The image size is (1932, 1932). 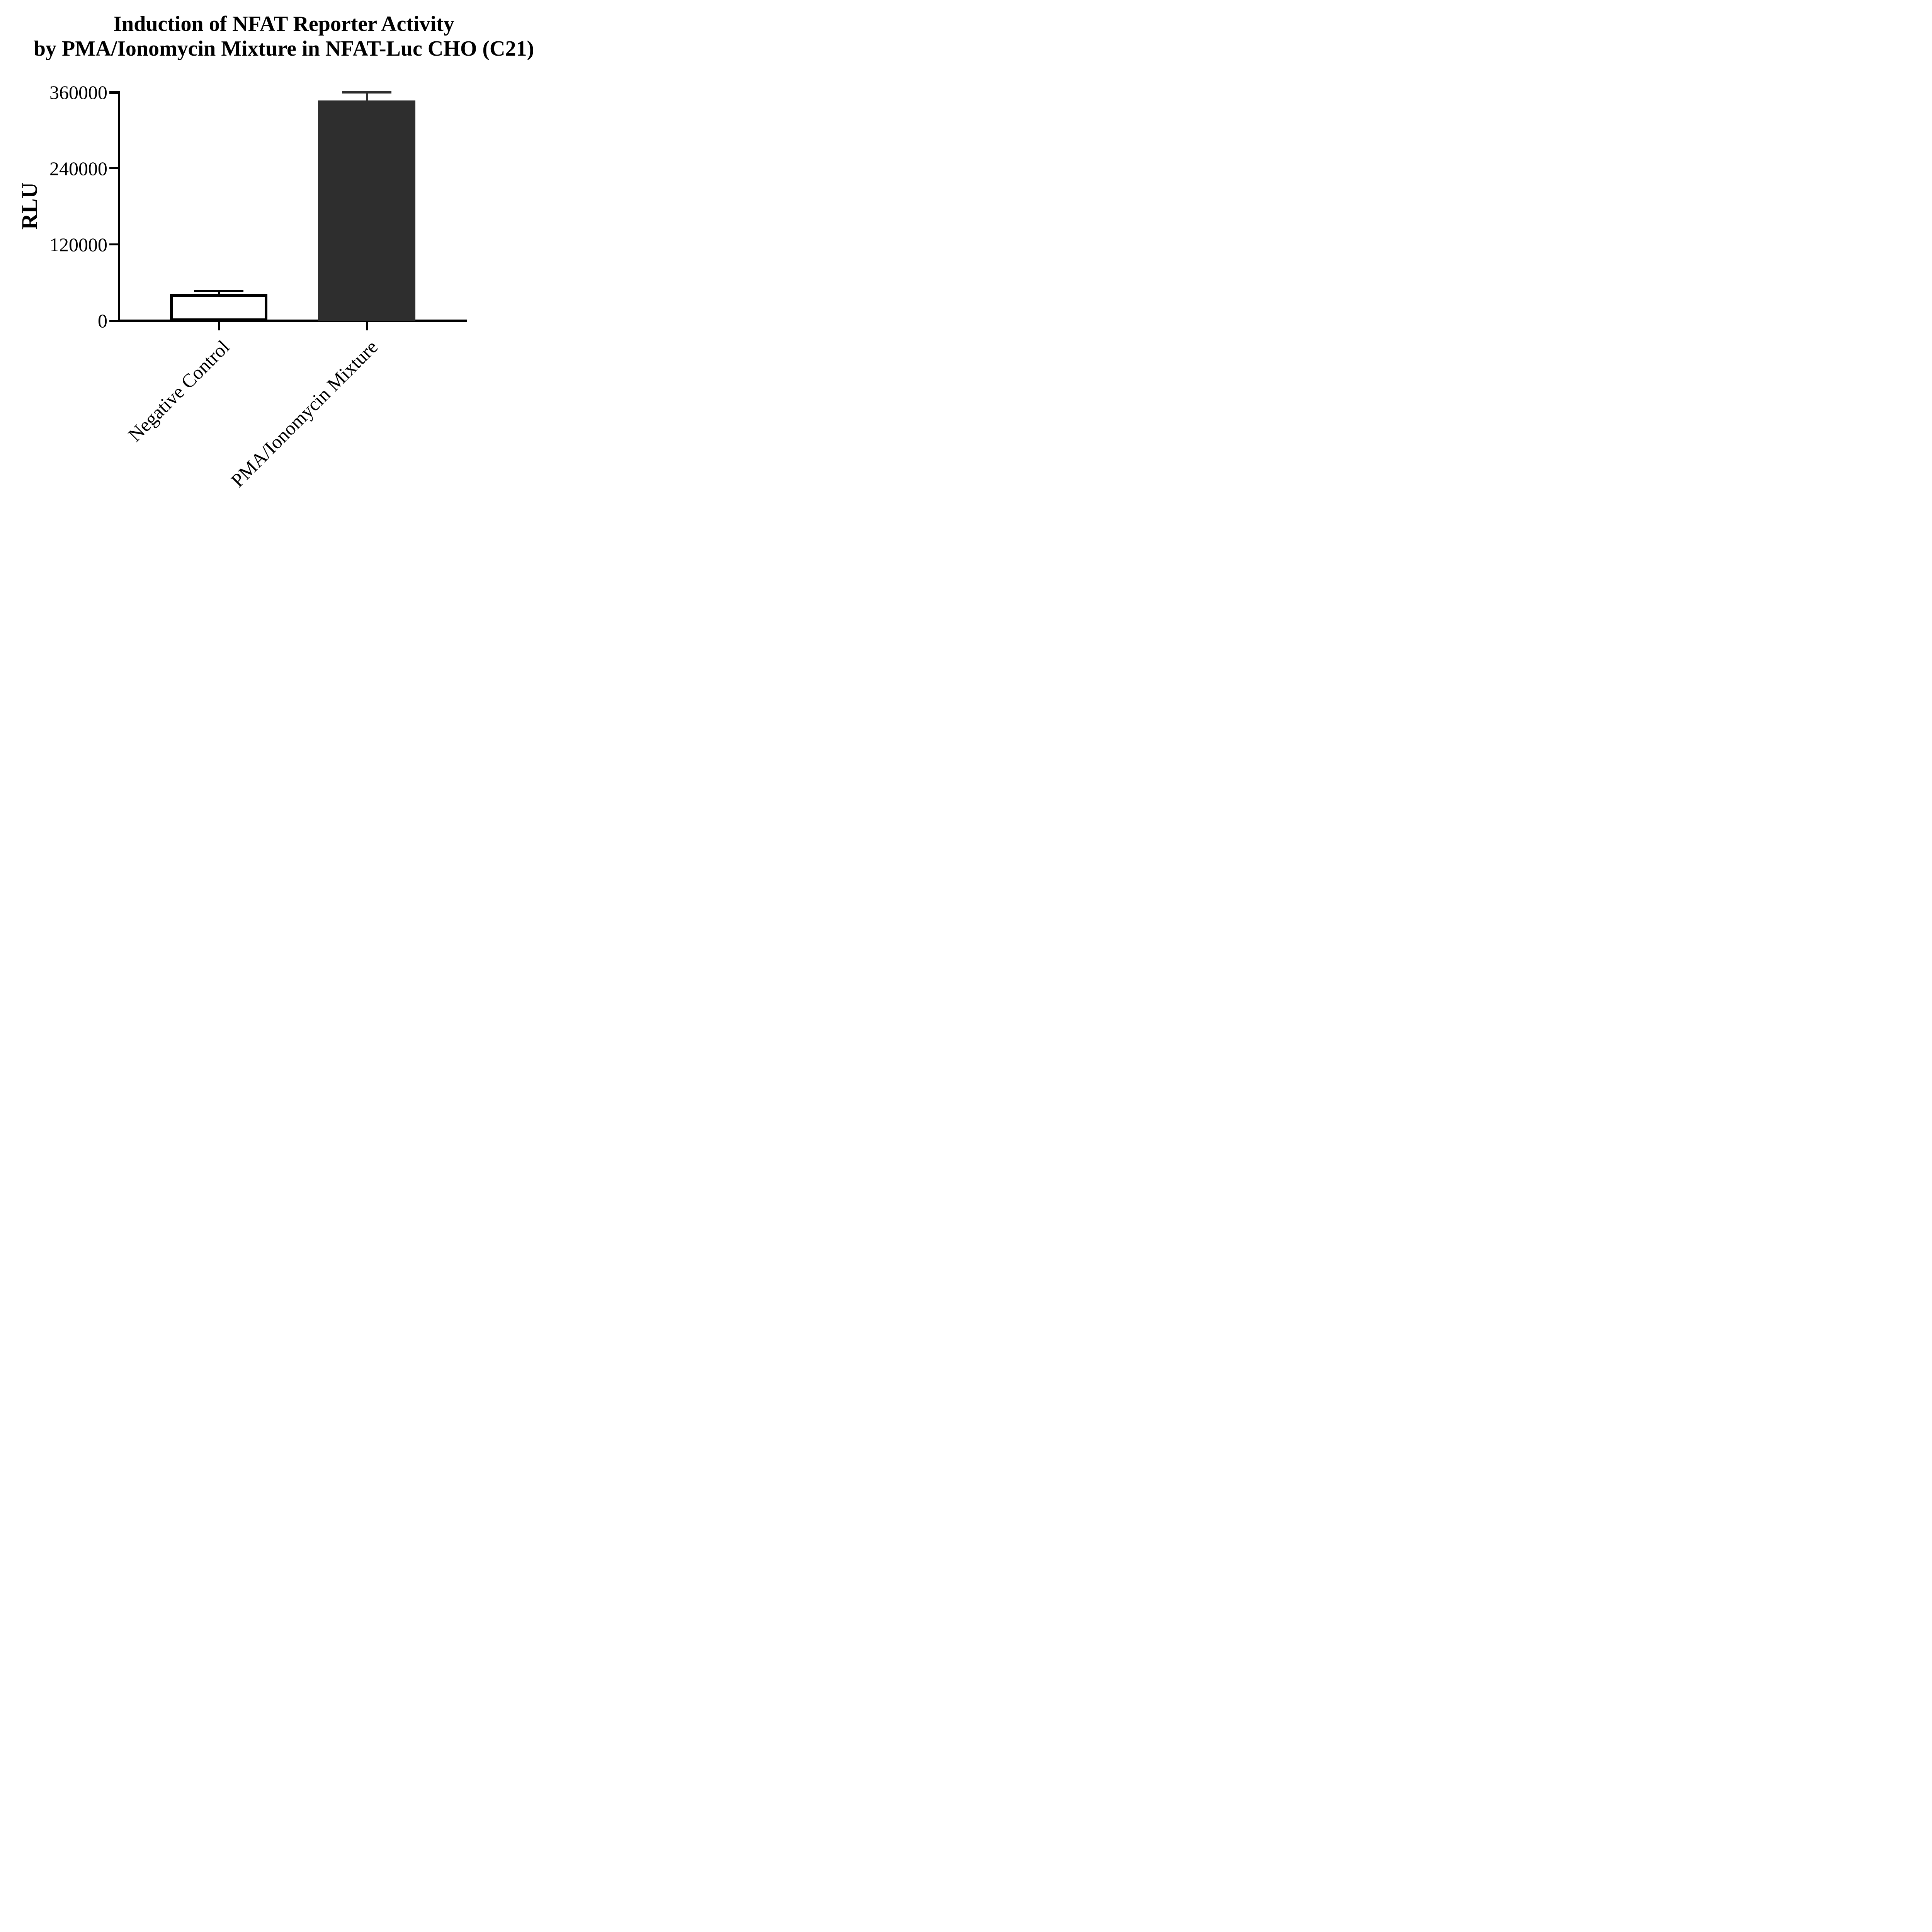 What do you see at coordinates (219, 294) in the screenshot?
I see `error-bar-stem-negative-control` at bounding box center [219, 294].